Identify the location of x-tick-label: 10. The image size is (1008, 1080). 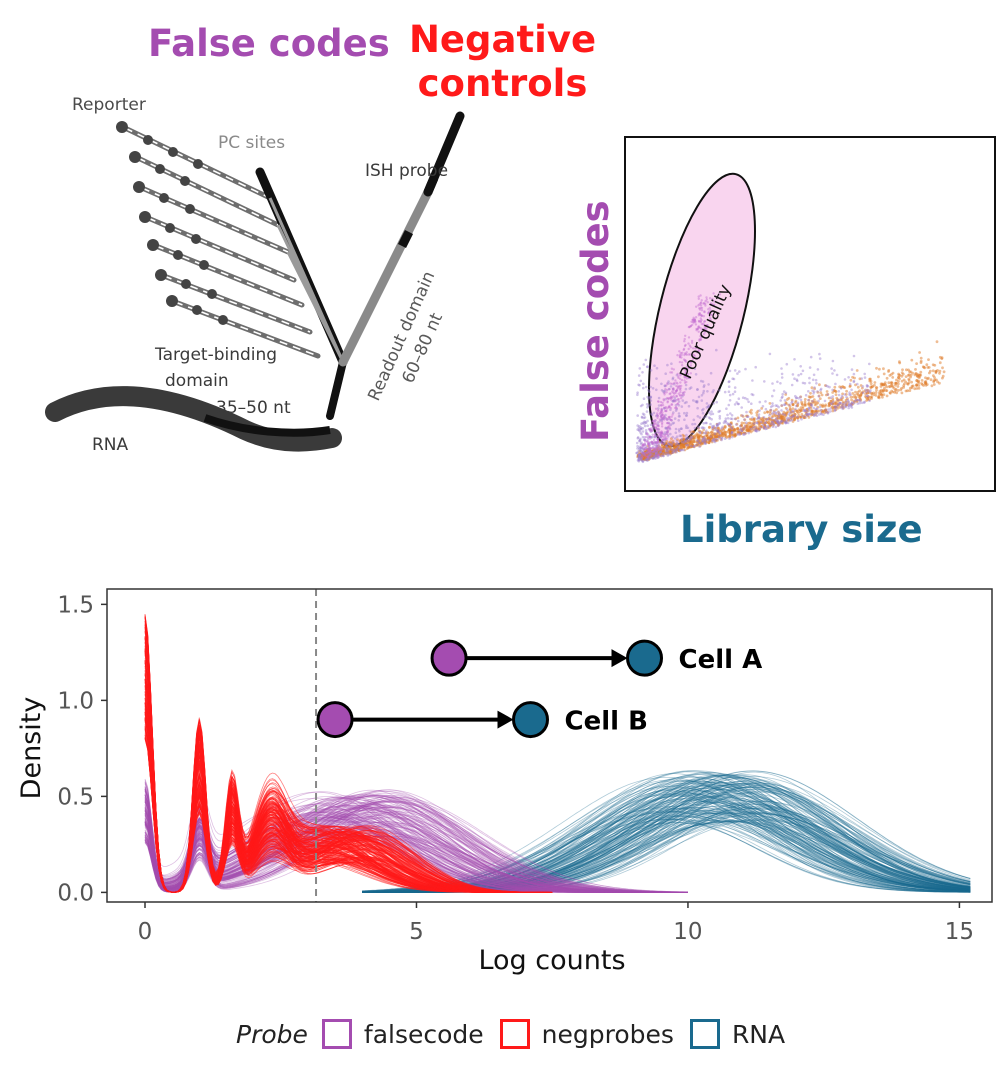
(687, 932).